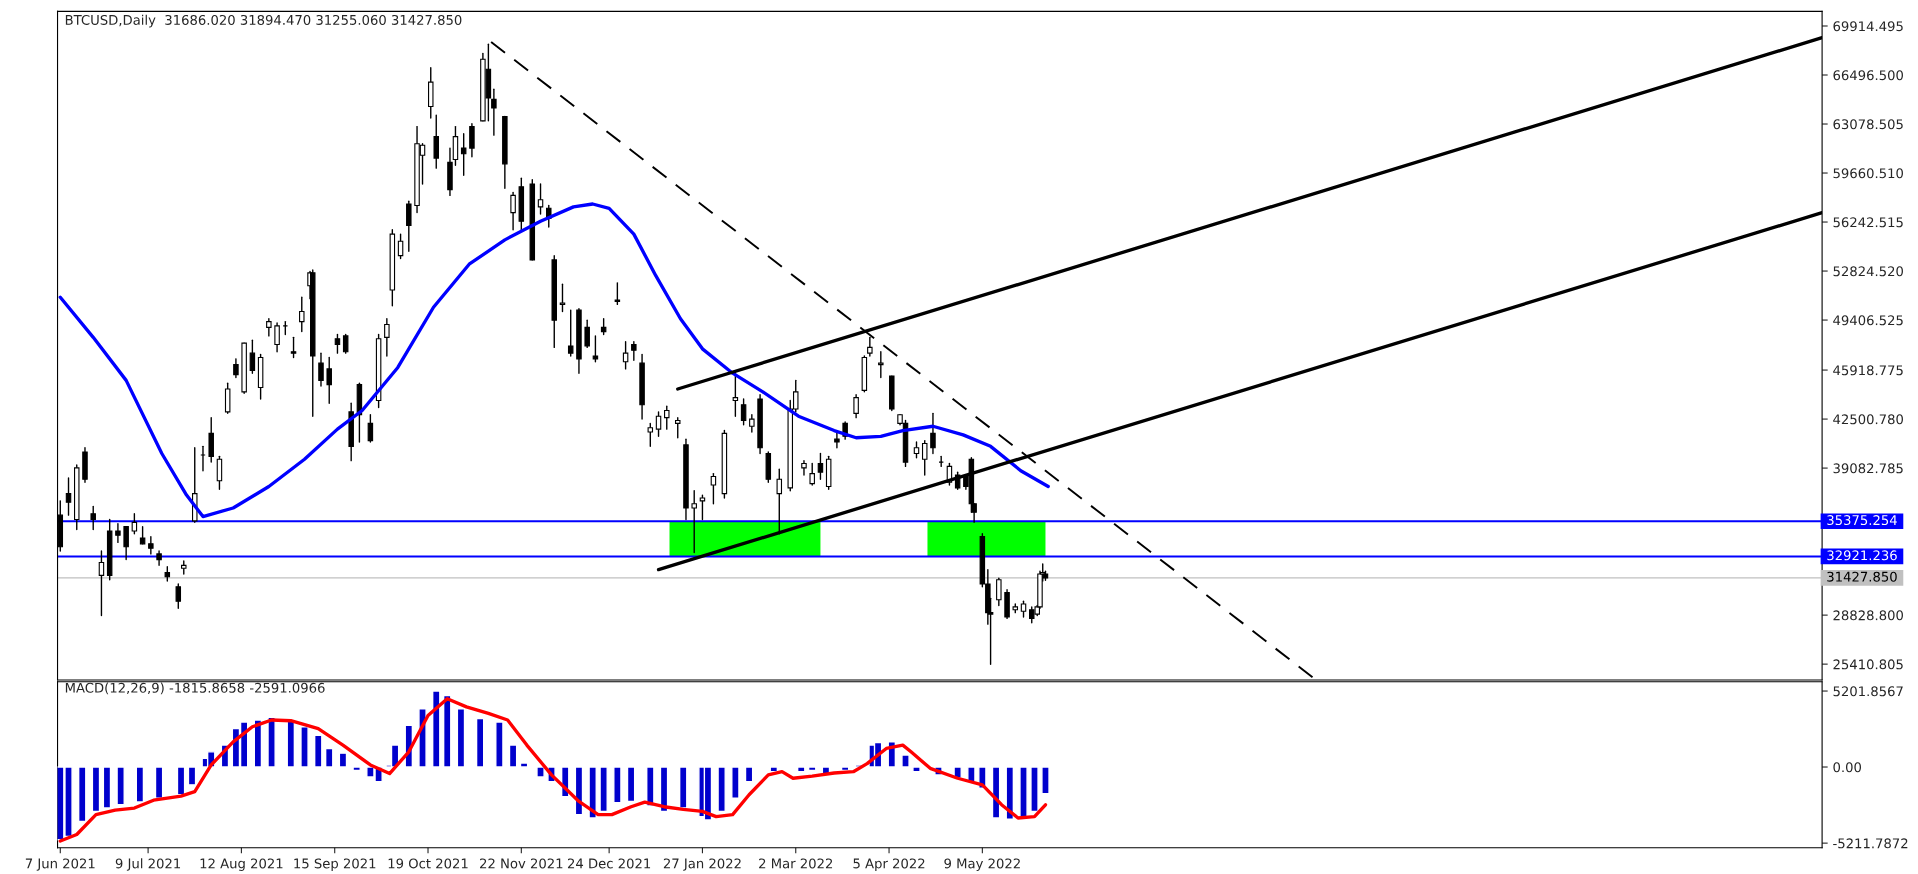  What do you see at coordinates (796, 863) in the screenshot?
I see `x-tick-label: 2 Mar 2022` at bounding box center [796, 863].